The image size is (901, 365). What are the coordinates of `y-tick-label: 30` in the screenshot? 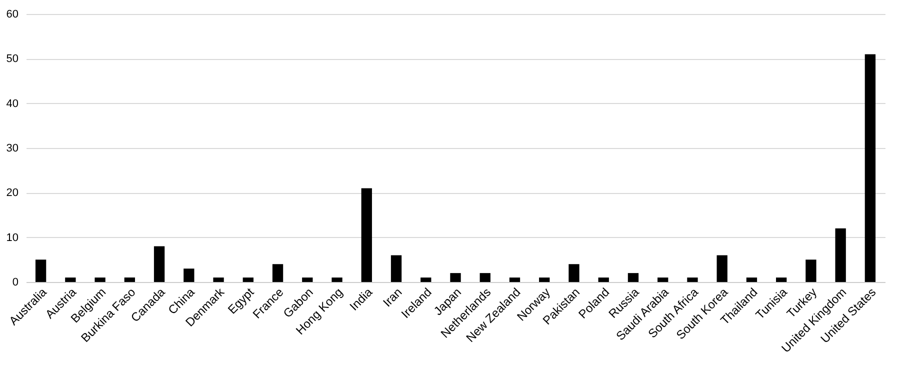 It's located at (12, 148).